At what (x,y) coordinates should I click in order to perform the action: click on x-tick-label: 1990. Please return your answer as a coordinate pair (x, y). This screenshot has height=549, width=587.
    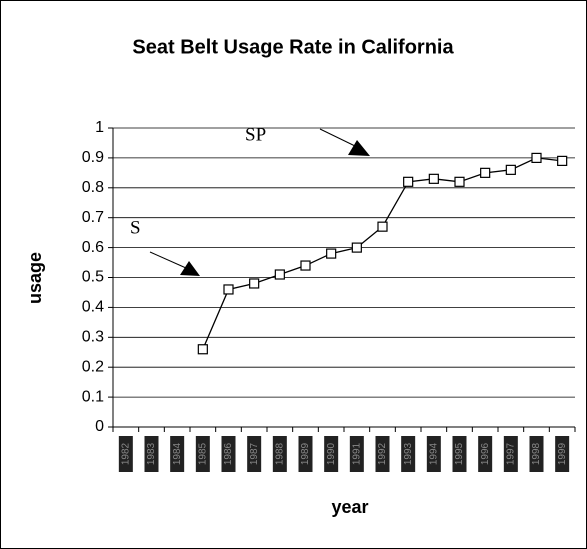
    Looking at the image, I should click on (331, 453).